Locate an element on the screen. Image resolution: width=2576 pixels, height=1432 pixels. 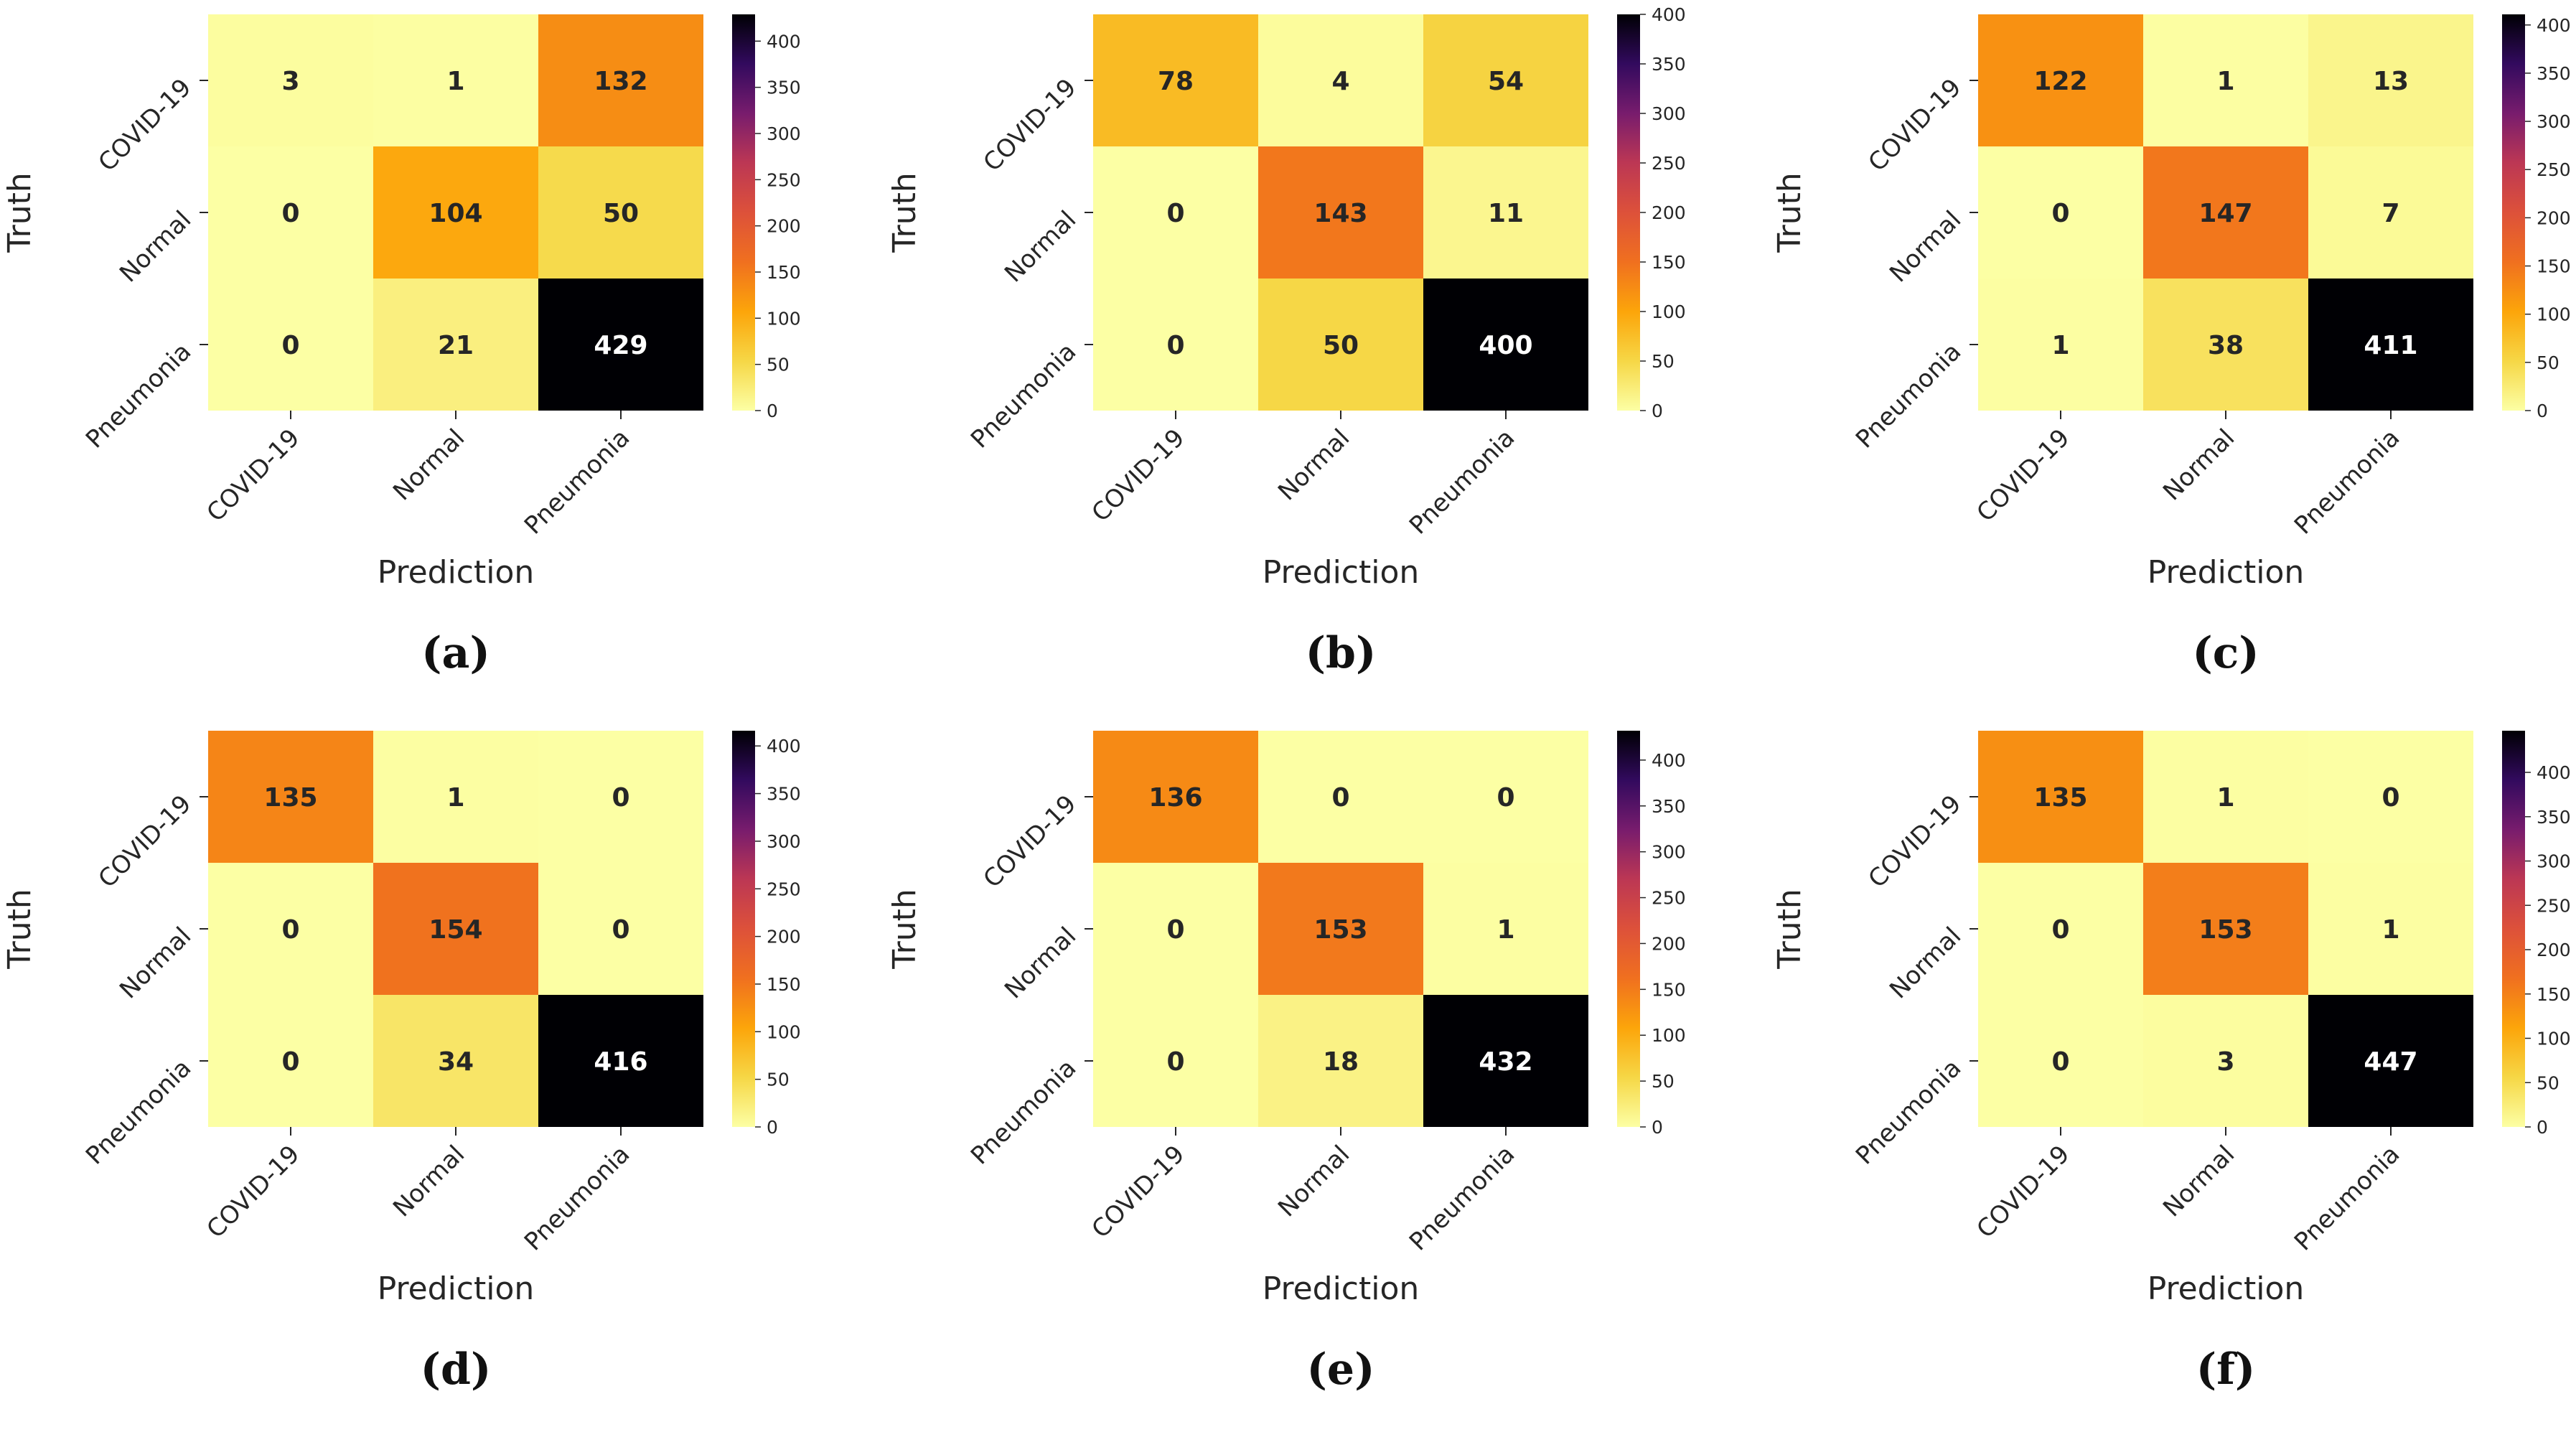
x-tick-label: Pneumonia is located at coordinates (577, 1198).